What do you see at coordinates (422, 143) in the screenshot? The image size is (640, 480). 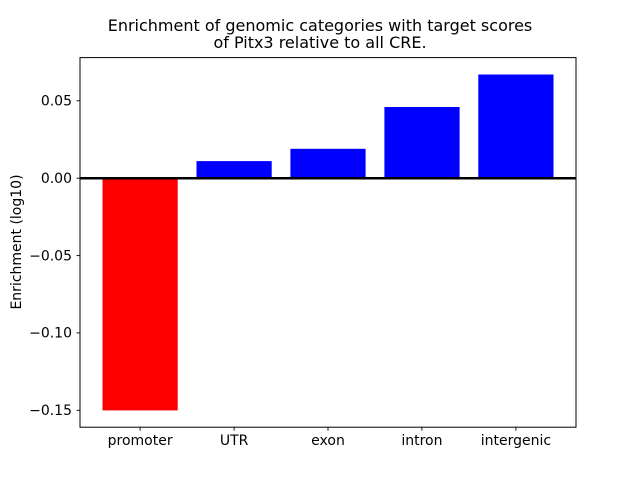 I see `bar-intron` at bounding box center [422, 143].